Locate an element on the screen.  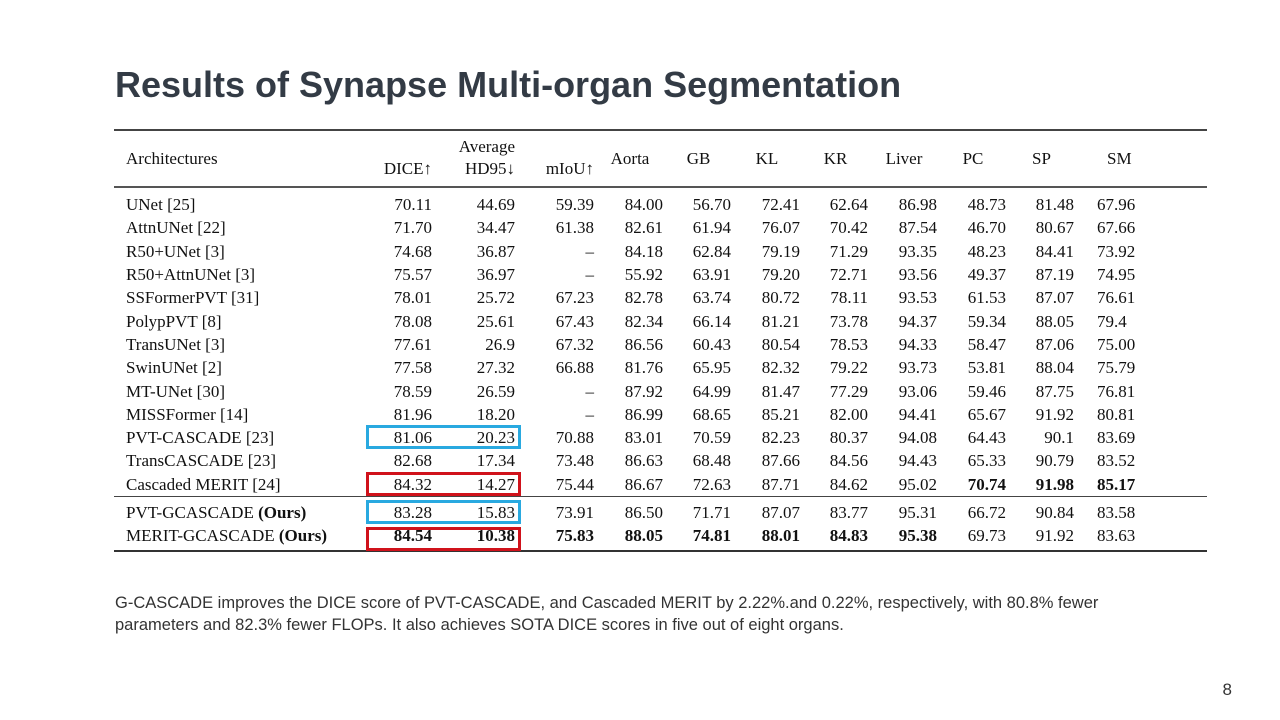
metric-cell: 91.98 is located at coordinates (1054, 484).